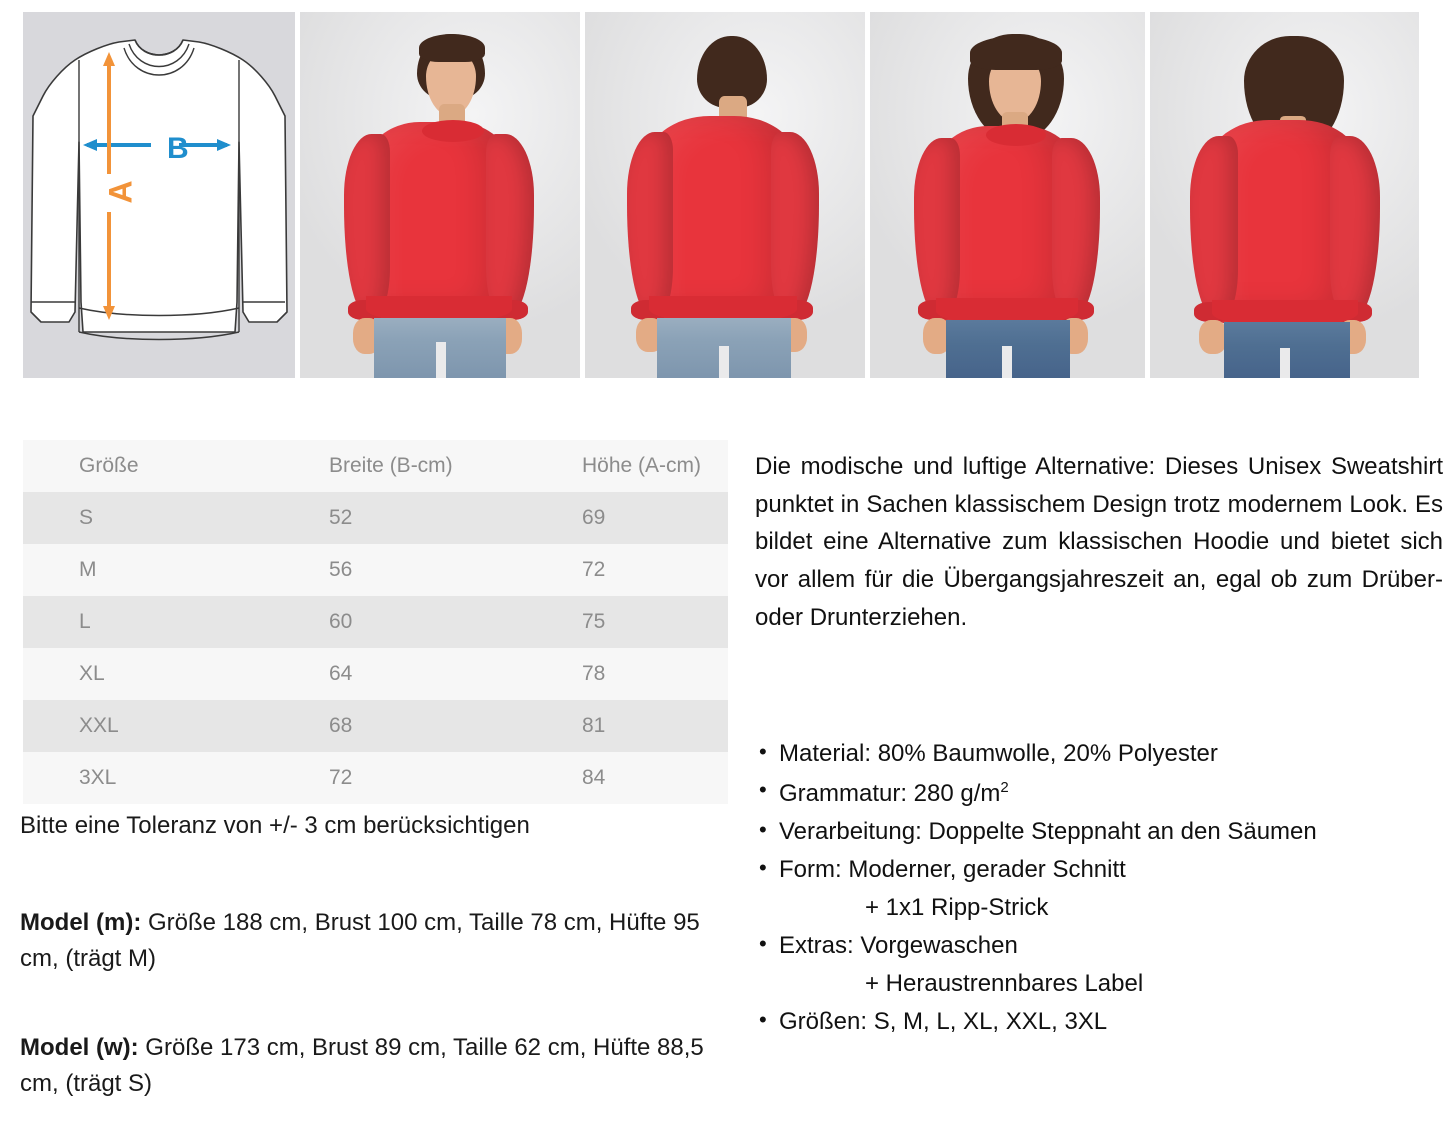 Image resolution: width=1445 pixels, height=1145 pixels. I want to click on photo-male-back, so click(725, 195).